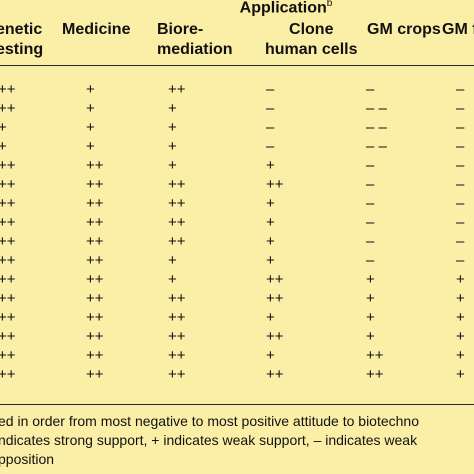 Image resolution: width=474 pixels, height=474 pixels. I want to click on column-header-line: Clone, so click(311, 29).